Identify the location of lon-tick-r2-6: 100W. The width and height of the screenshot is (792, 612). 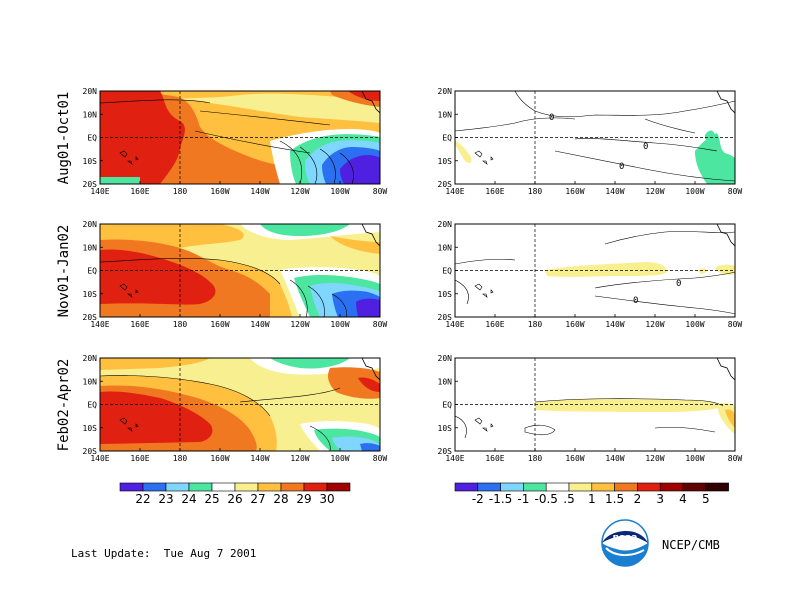
(694, 324).